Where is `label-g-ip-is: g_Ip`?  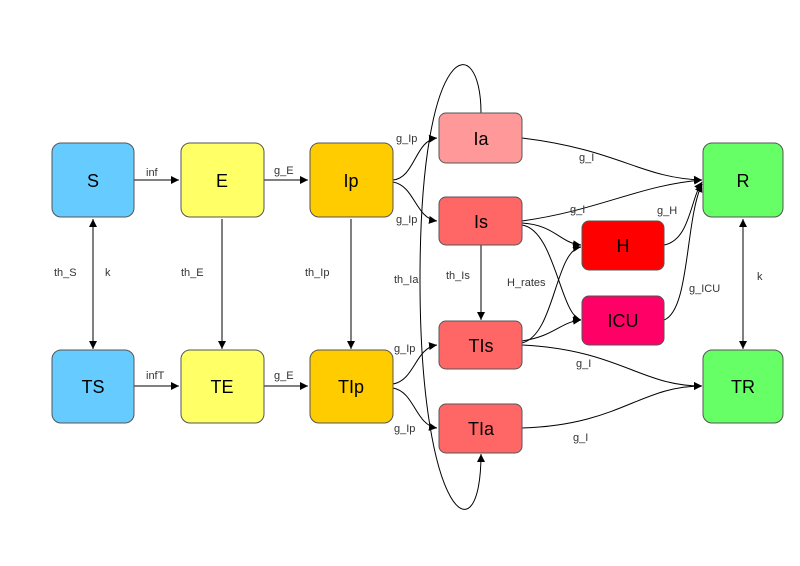
label-g-ip-is: g_Ip is located at coordinates (406, 220).